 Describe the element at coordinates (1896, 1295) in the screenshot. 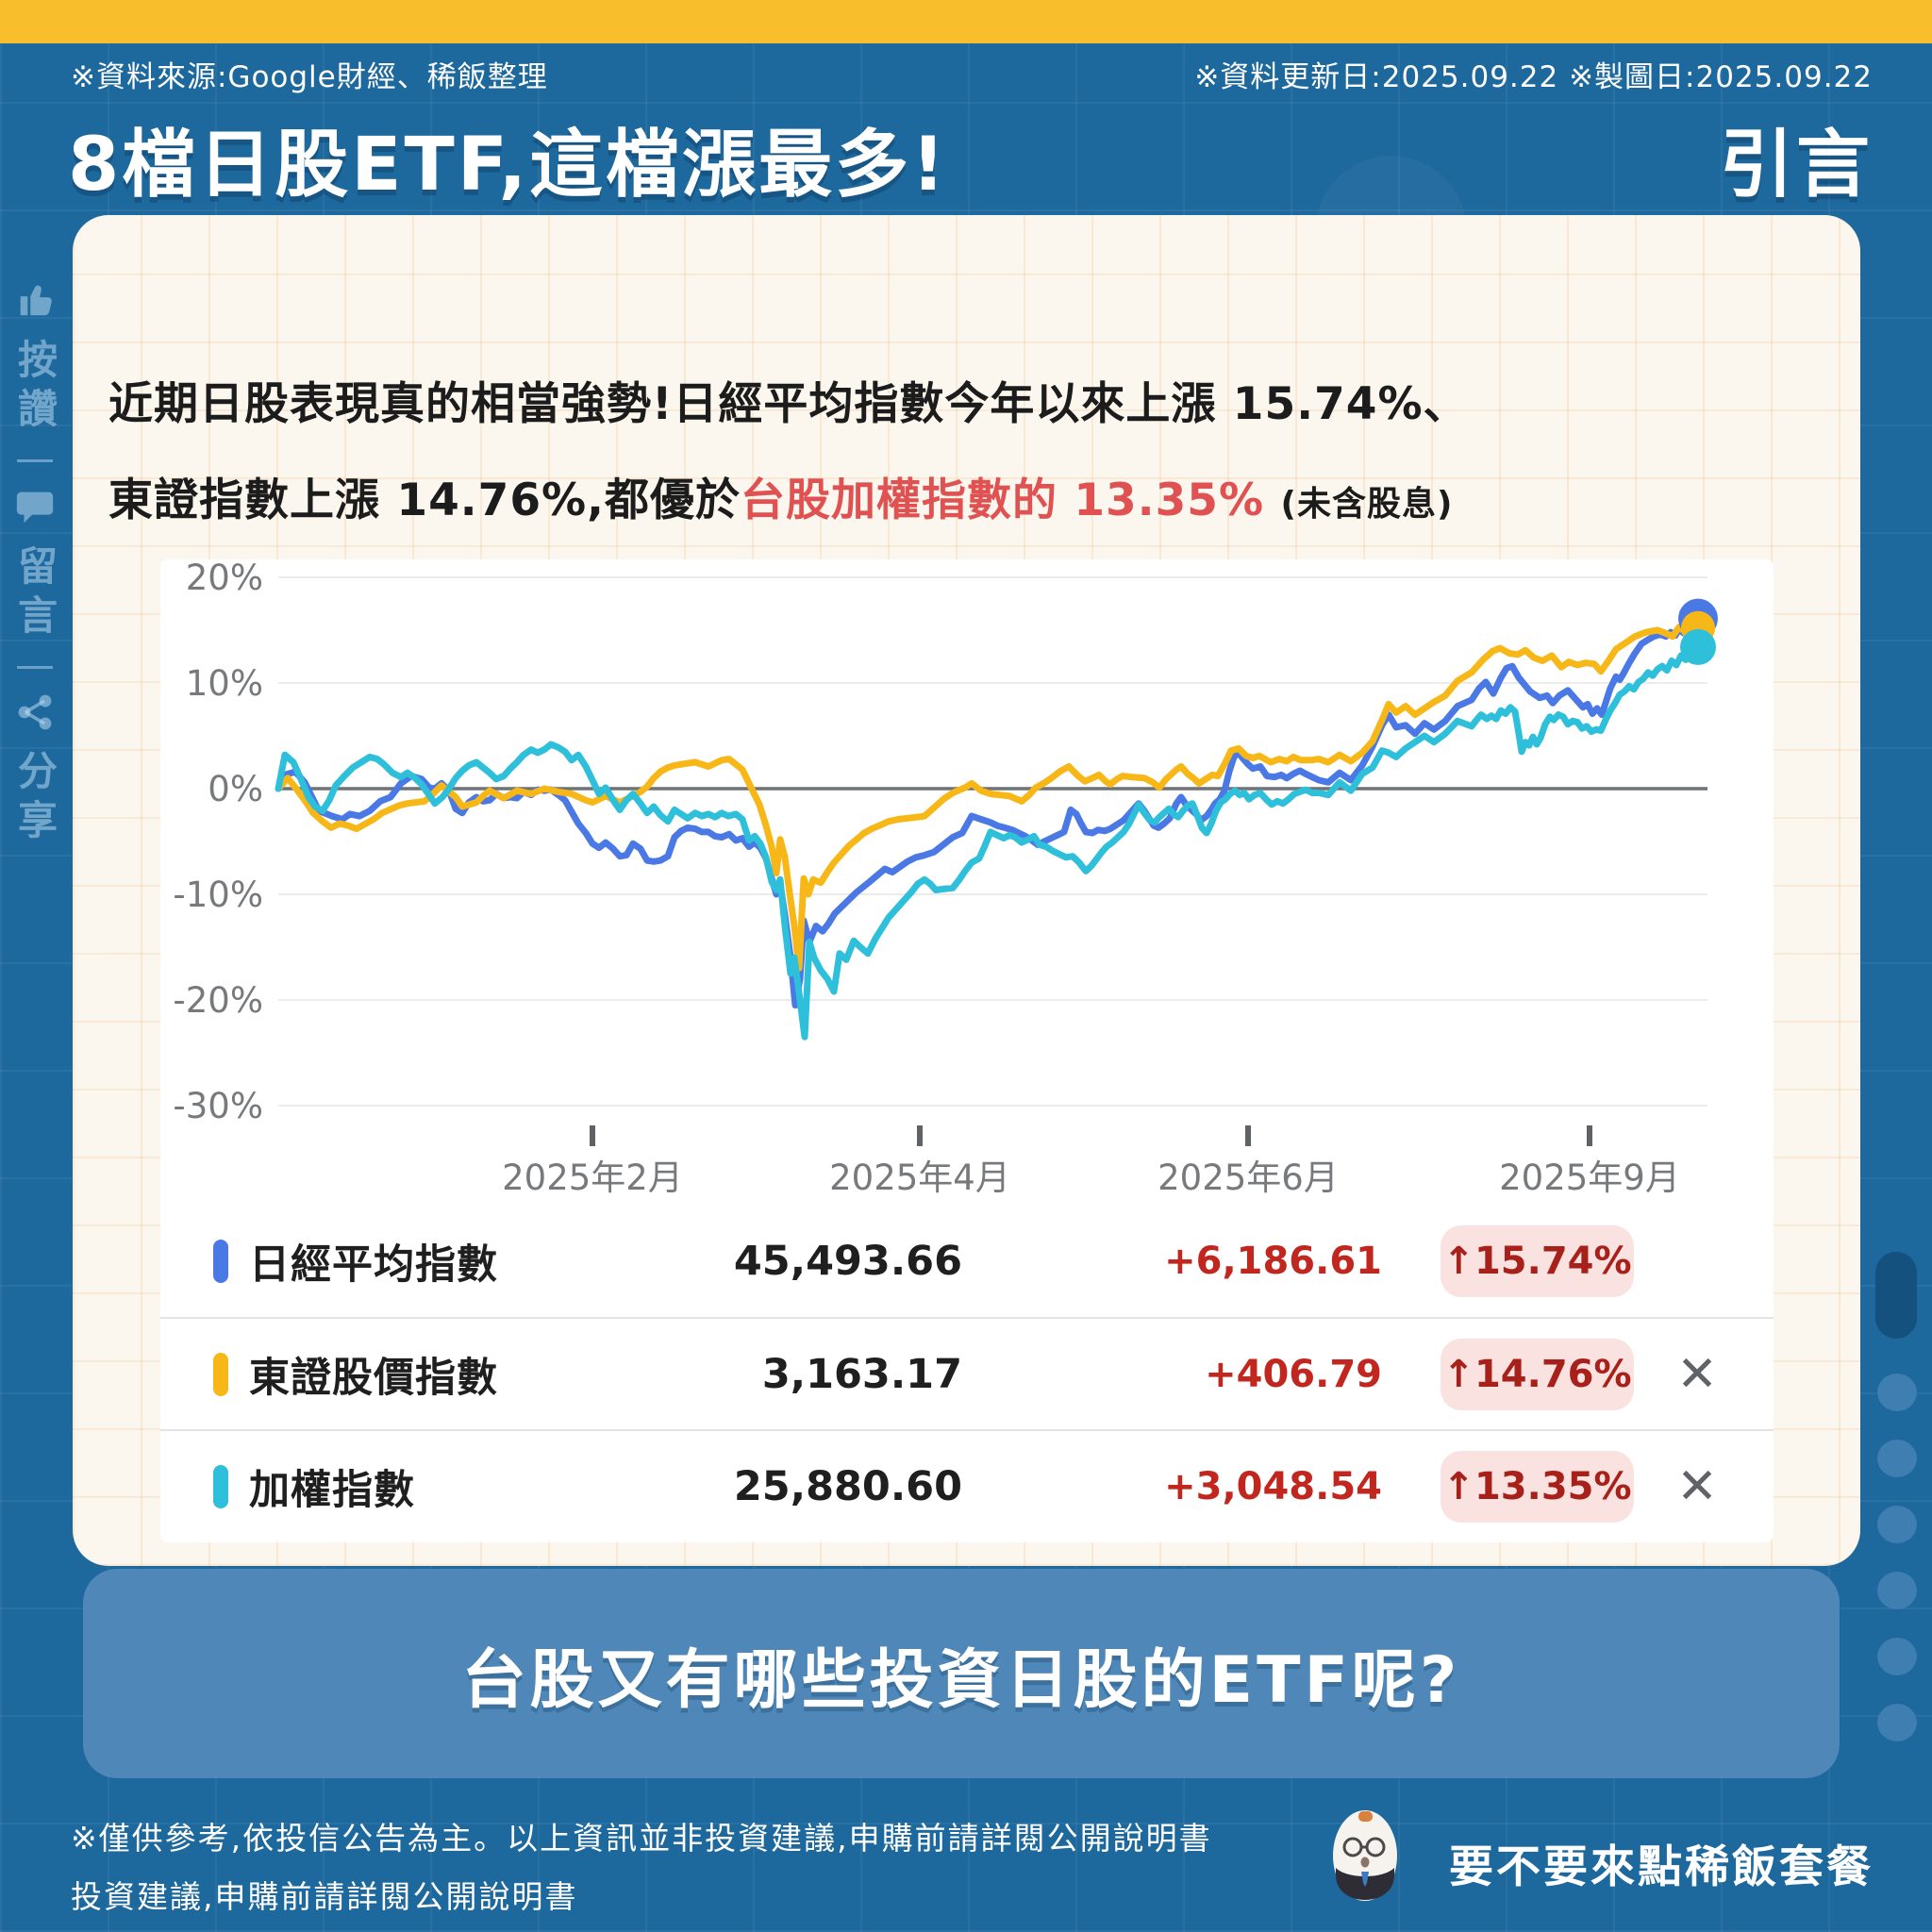

I see `right-edge-pill-decoration` at that location.